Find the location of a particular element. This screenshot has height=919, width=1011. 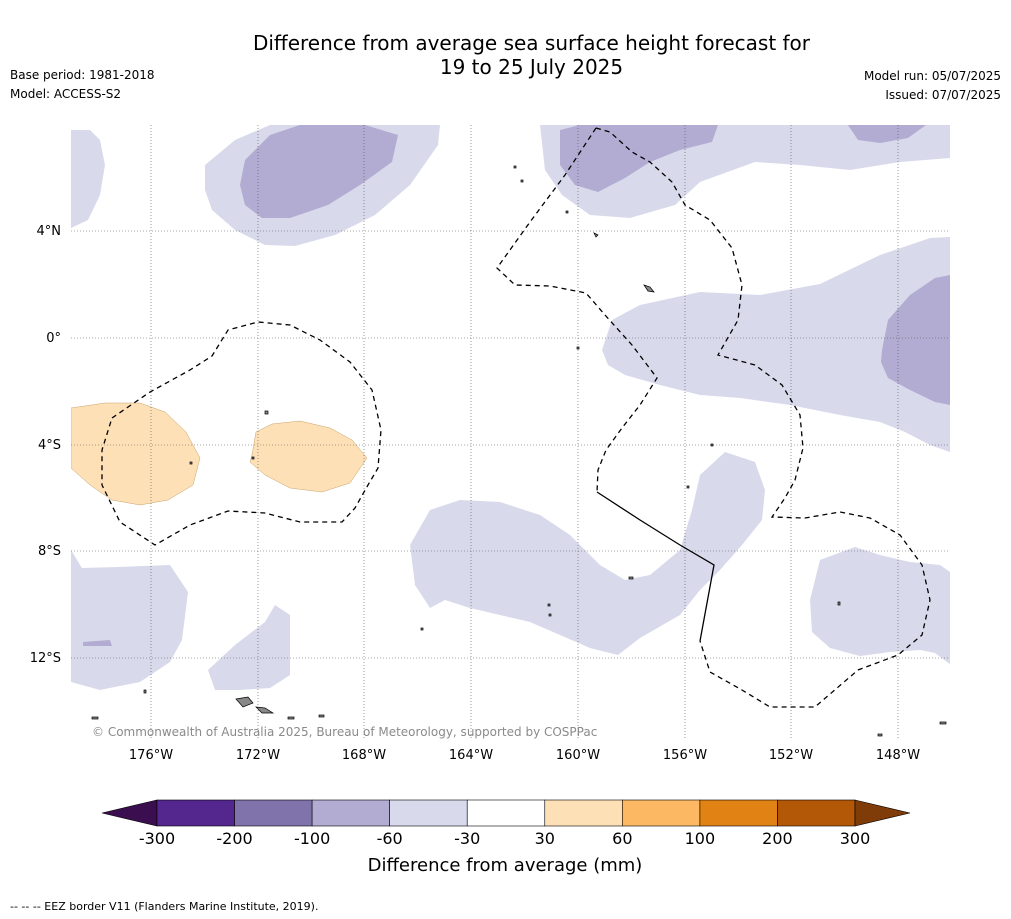

colorbar-tick-label: -30 is located at coordinates (467, 838).